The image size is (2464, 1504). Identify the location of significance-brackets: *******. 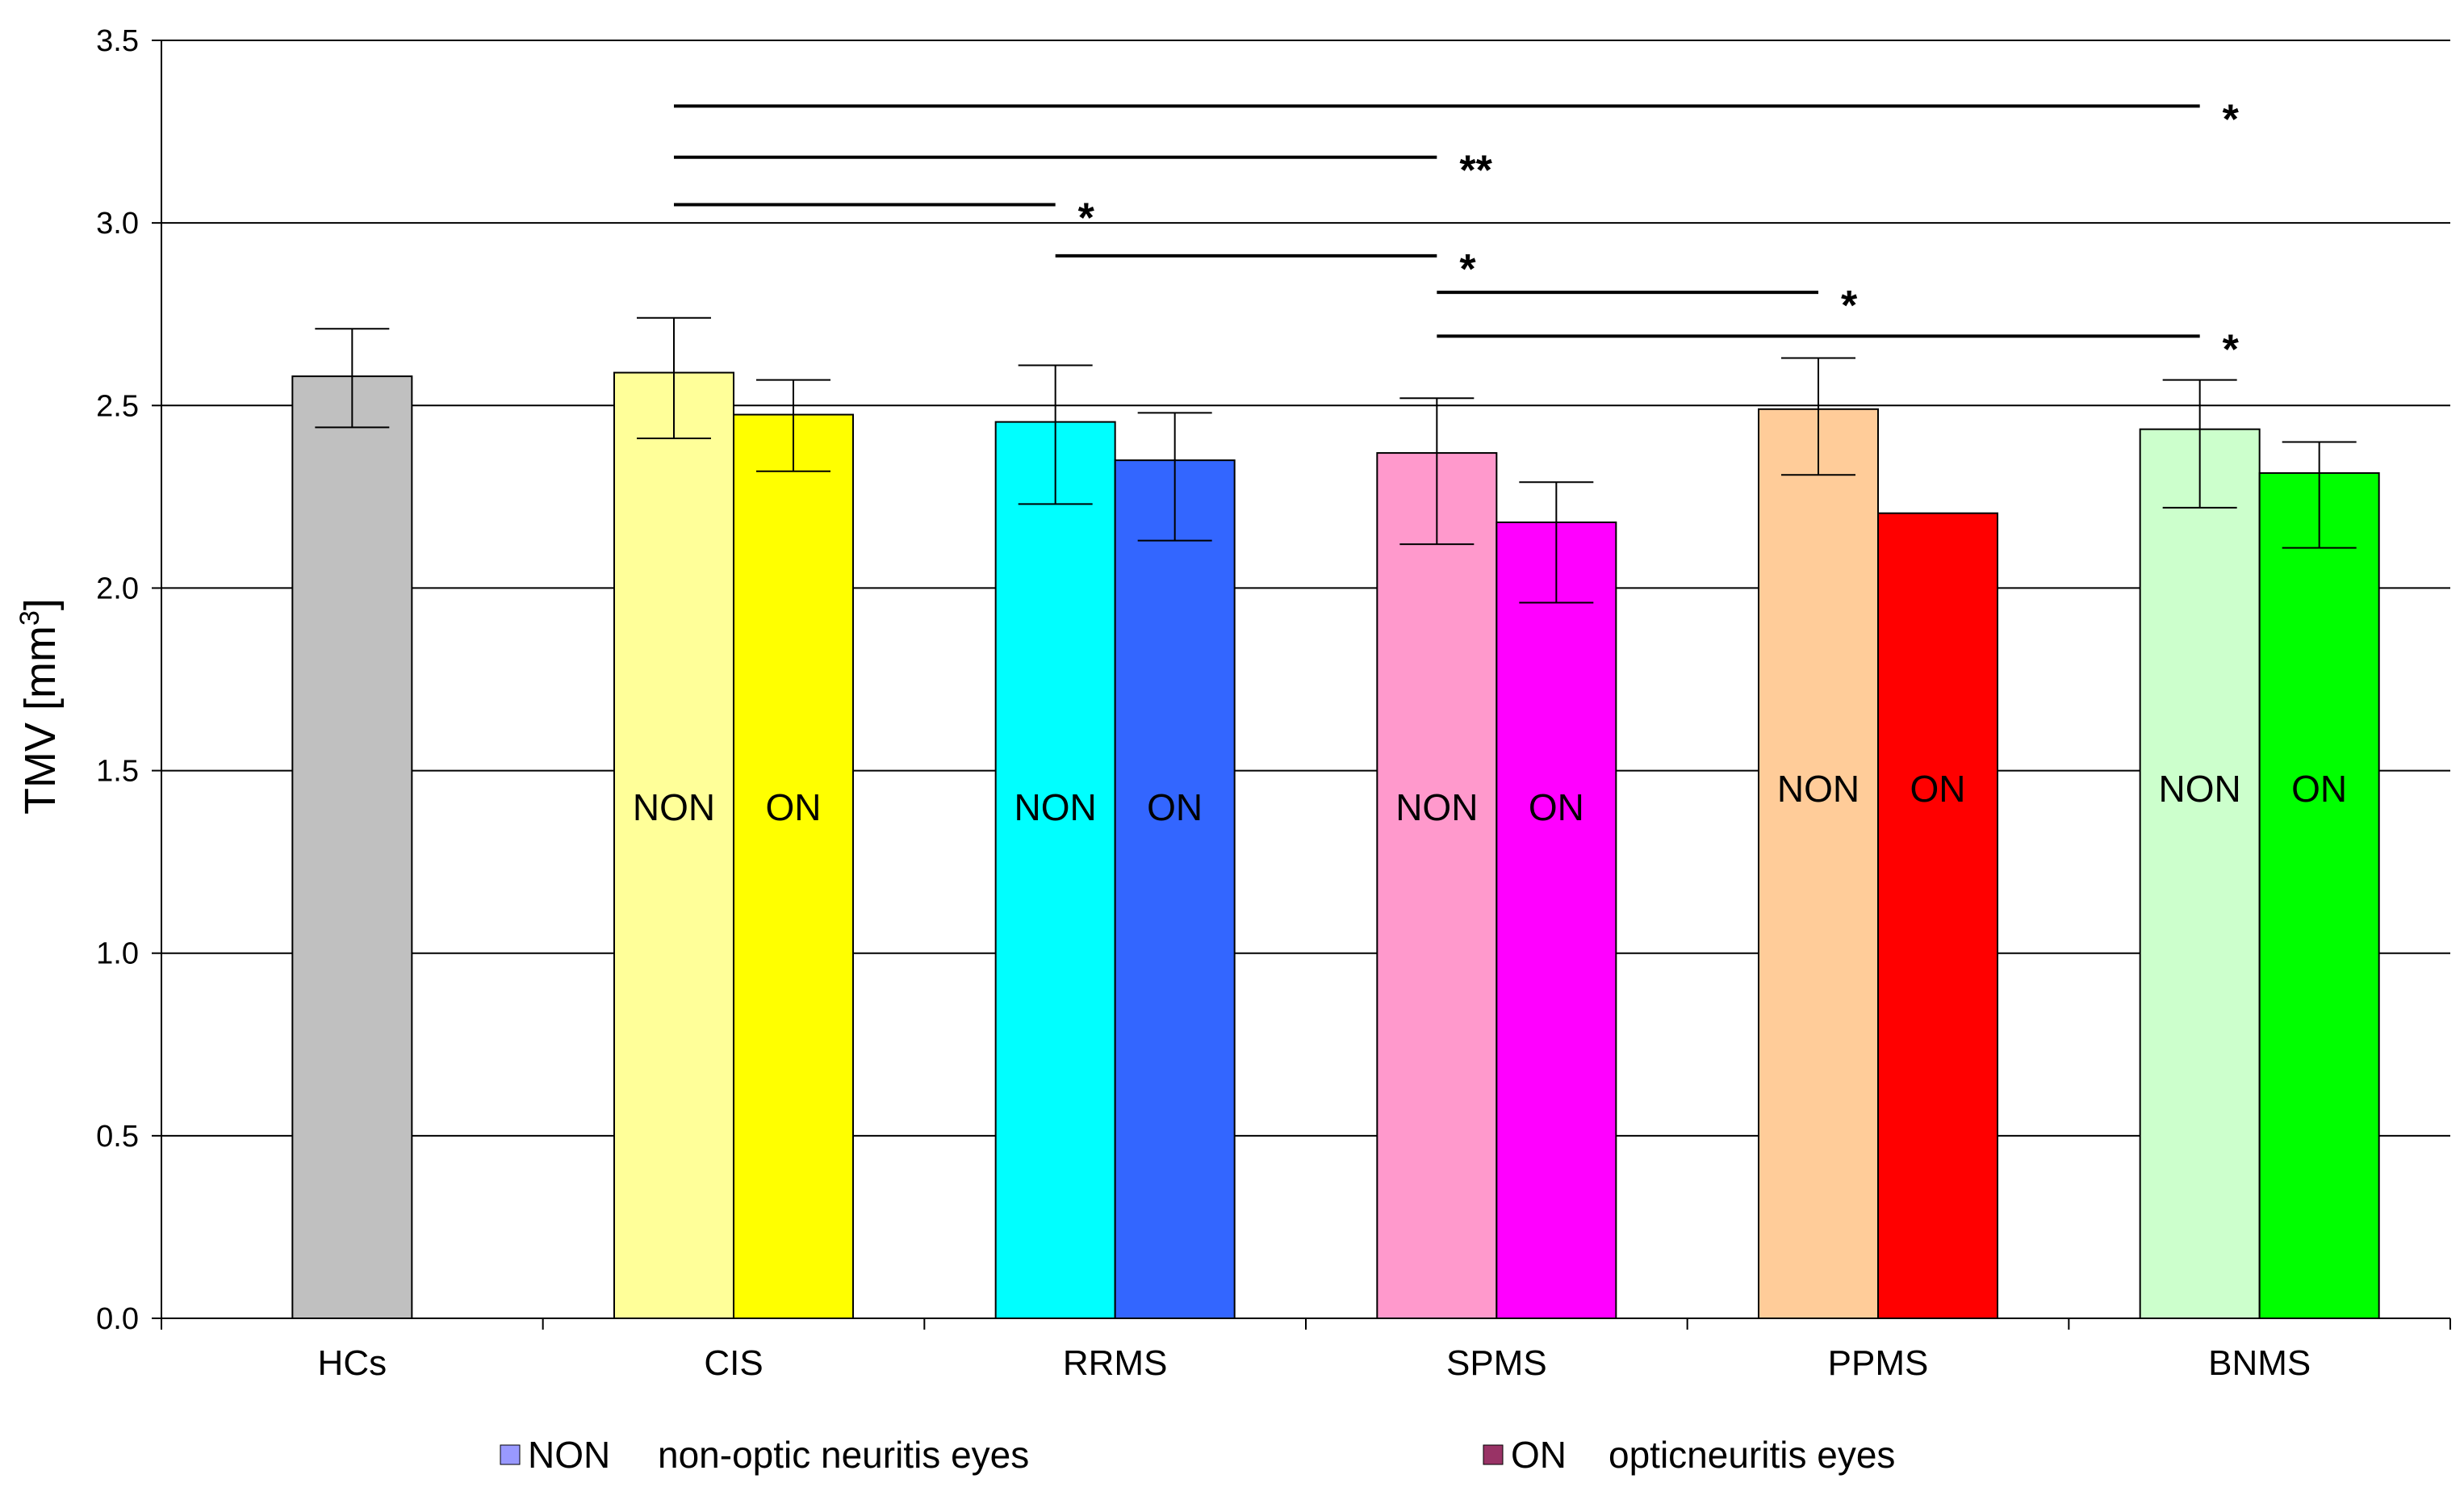
(1457, 234).